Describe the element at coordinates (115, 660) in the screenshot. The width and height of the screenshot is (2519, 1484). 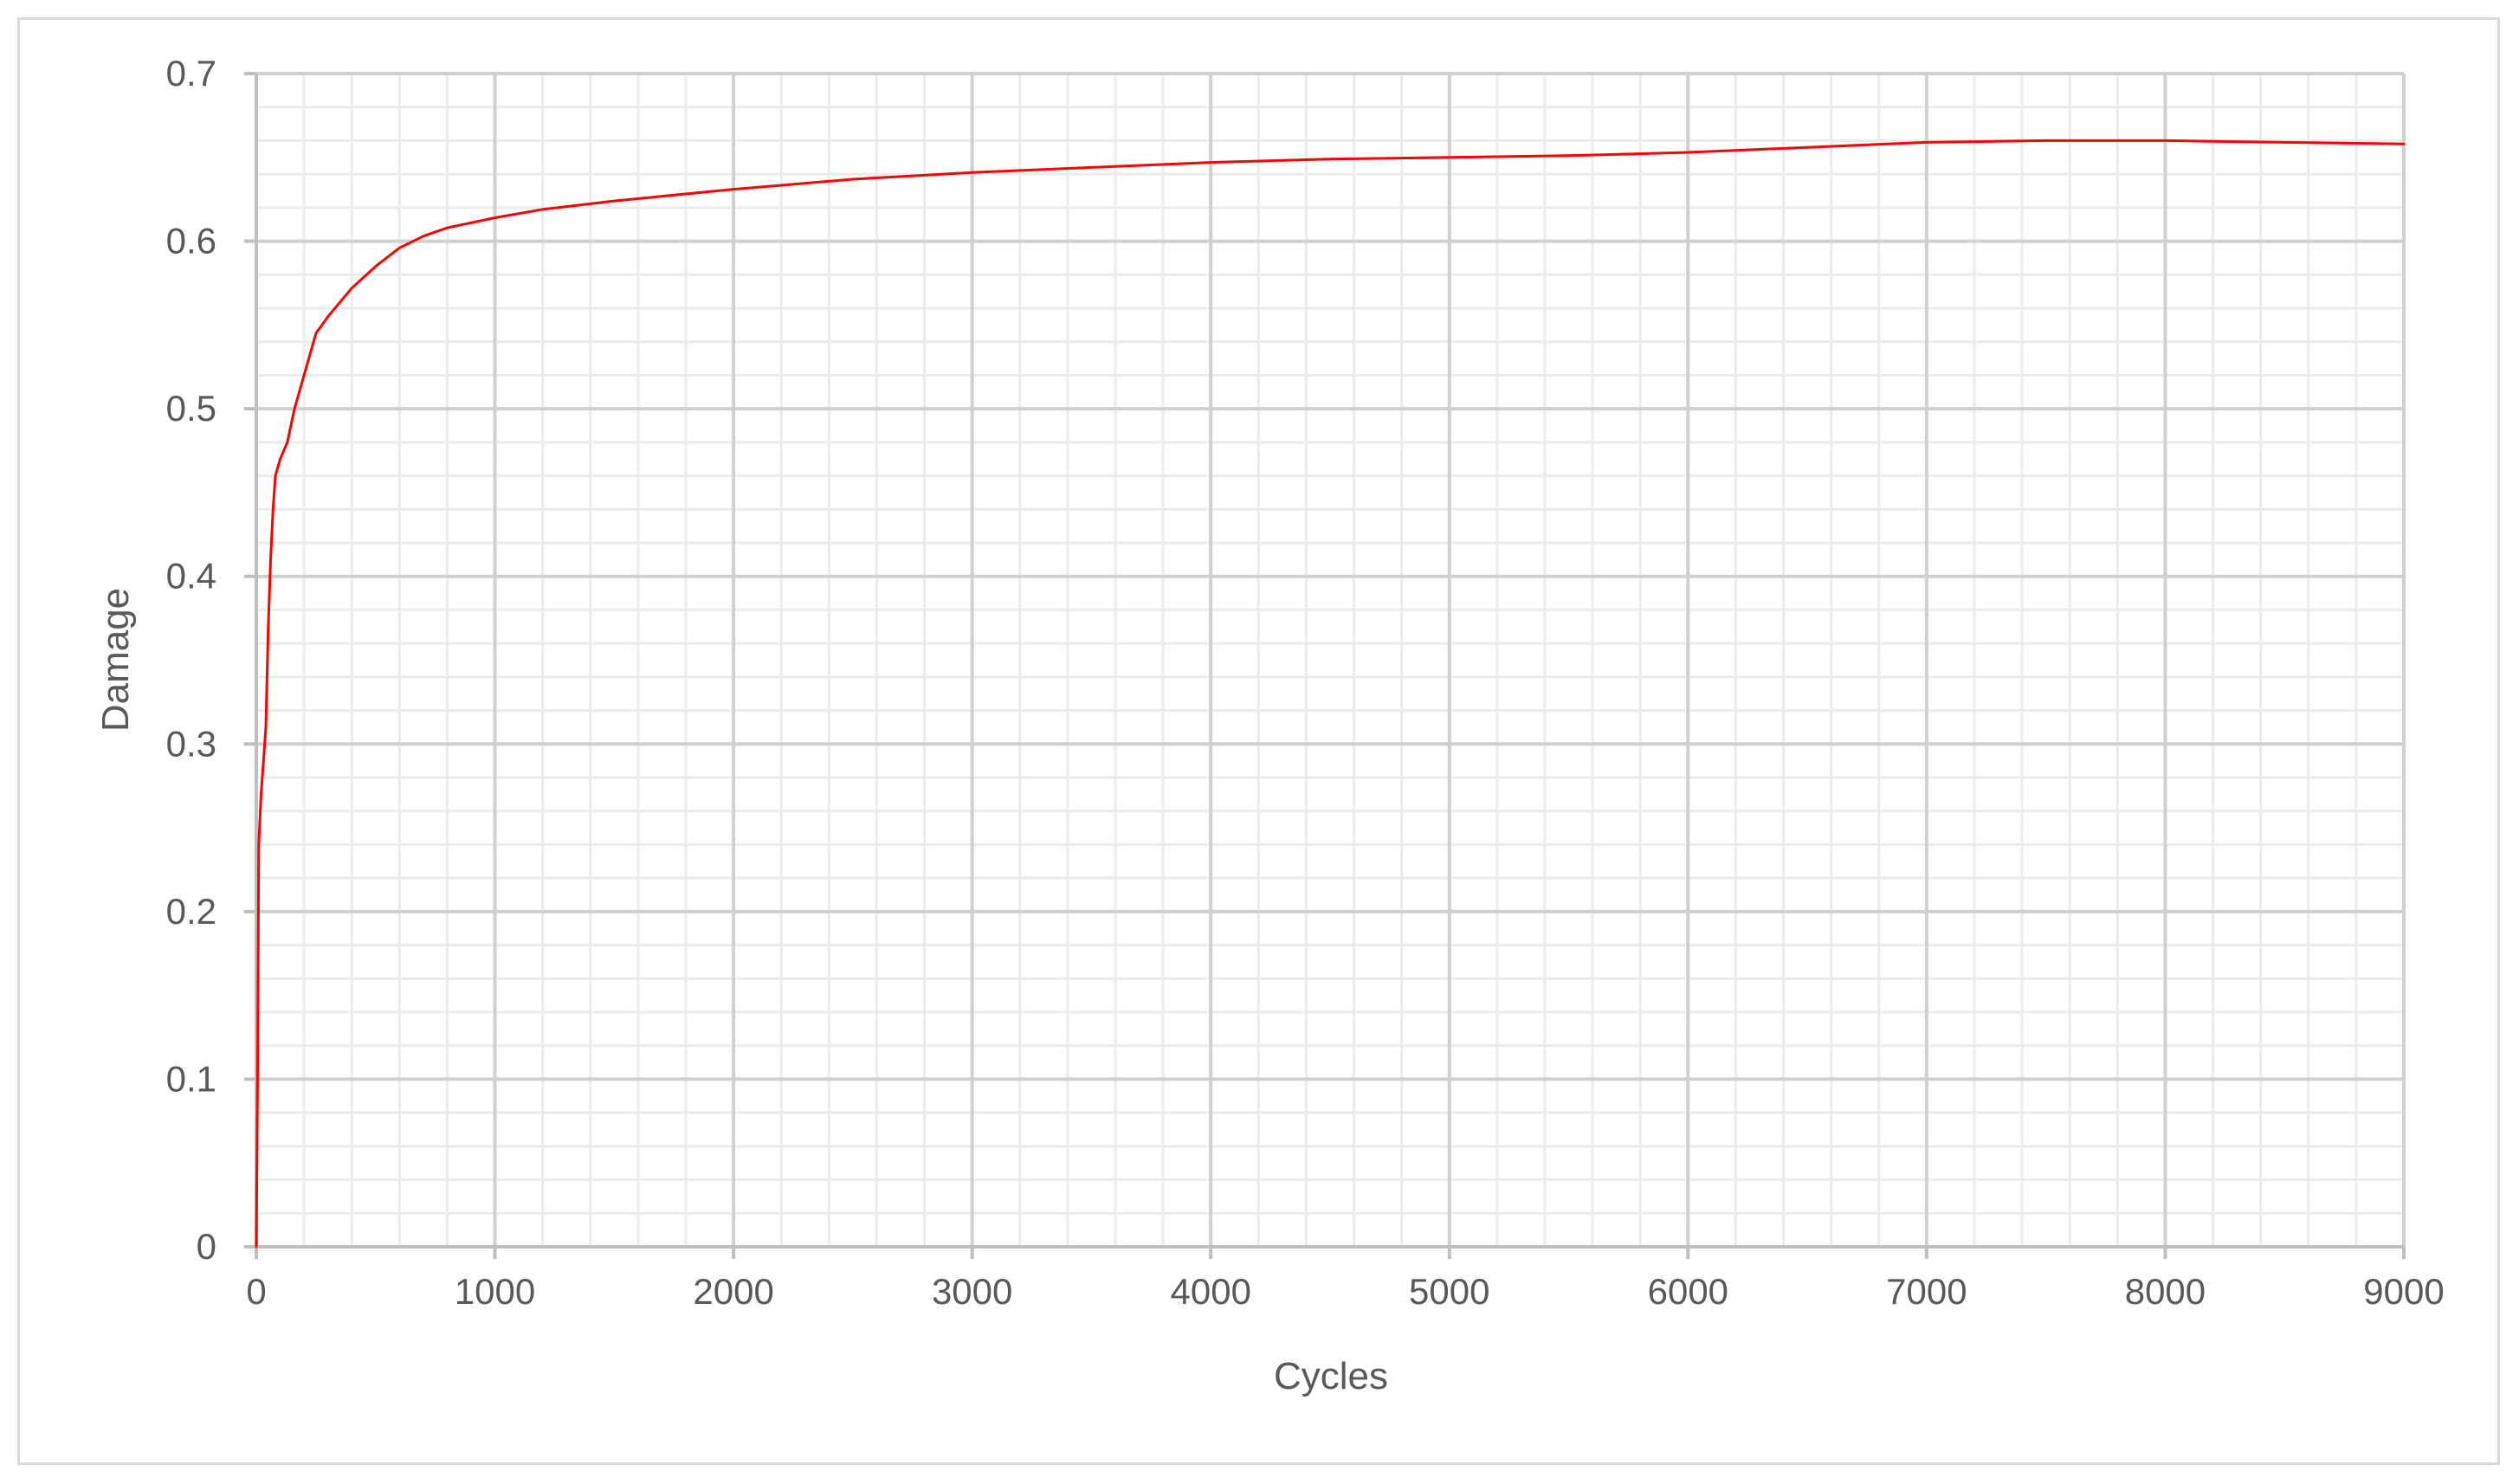
I see `y-axis-title: Damage` at that location.